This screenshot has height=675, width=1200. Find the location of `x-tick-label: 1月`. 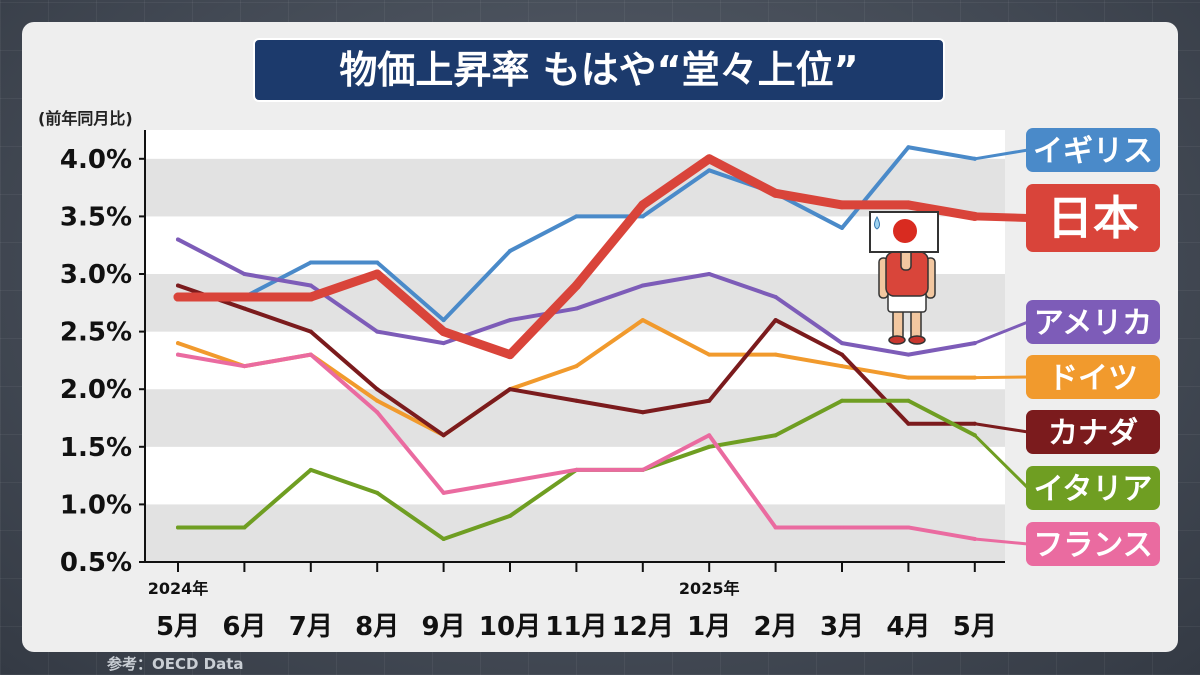

x-tick-label: 1月 is located at coordinates (709, 627).